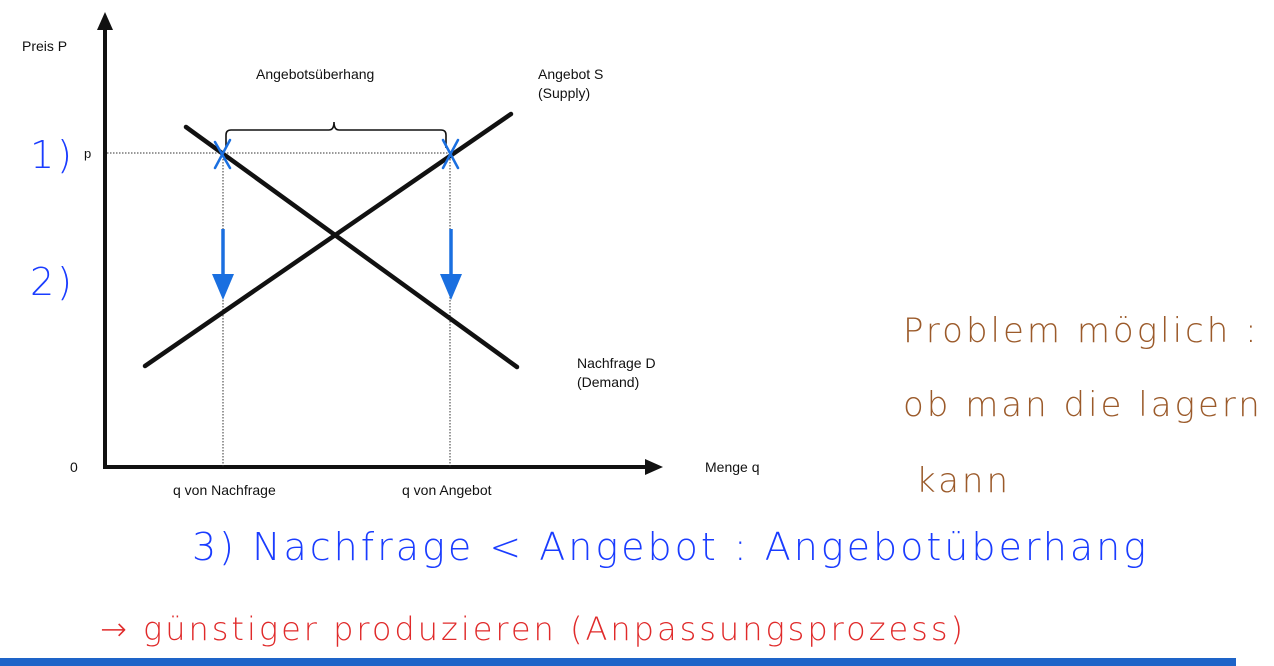 The height and width of the screenshot is (666, 1274). I want to click on step-1-note: 1), so click(52, 155).